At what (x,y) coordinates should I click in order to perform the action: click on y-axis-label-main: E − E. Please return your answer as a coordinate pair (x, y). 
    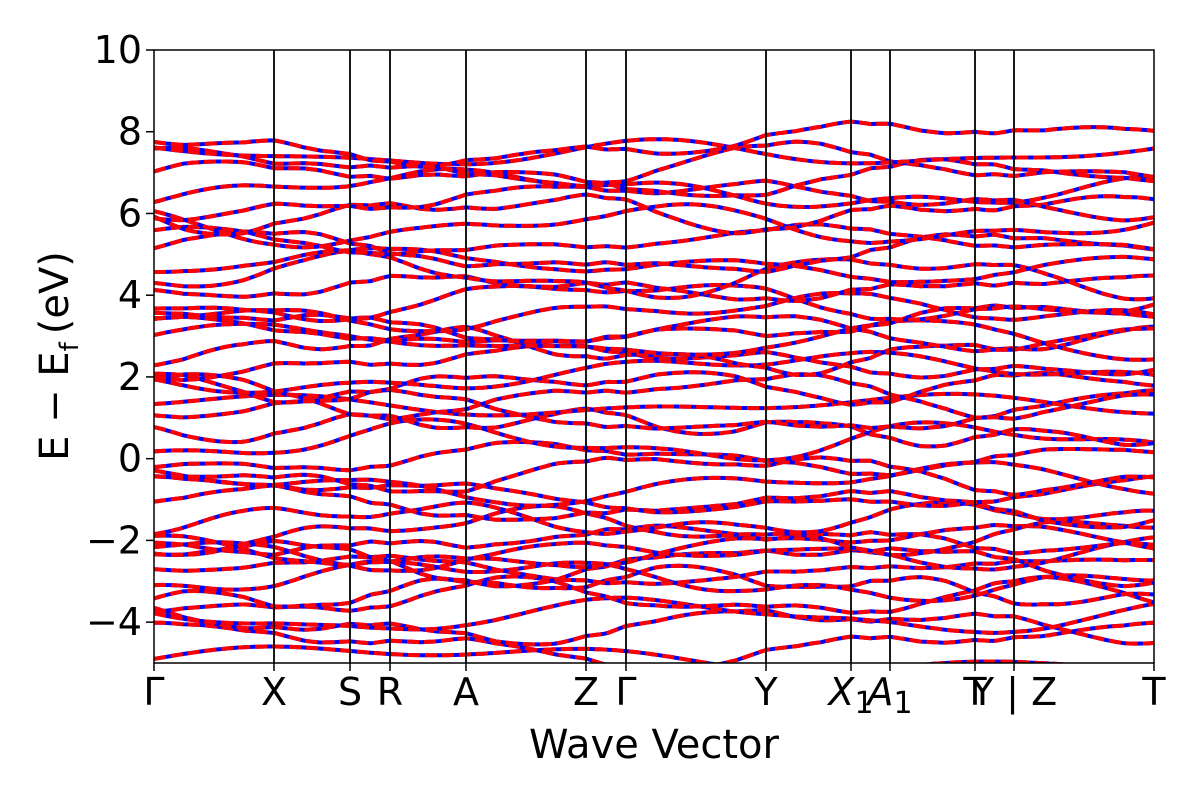
    Looking at the image, I should click on (55, 406).